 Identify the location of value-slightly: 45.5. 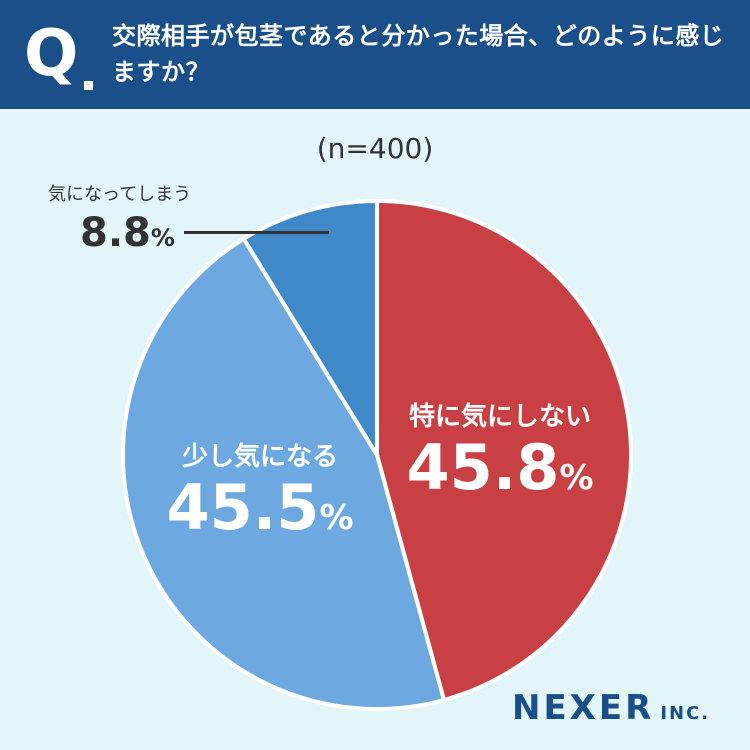
(243, 507).